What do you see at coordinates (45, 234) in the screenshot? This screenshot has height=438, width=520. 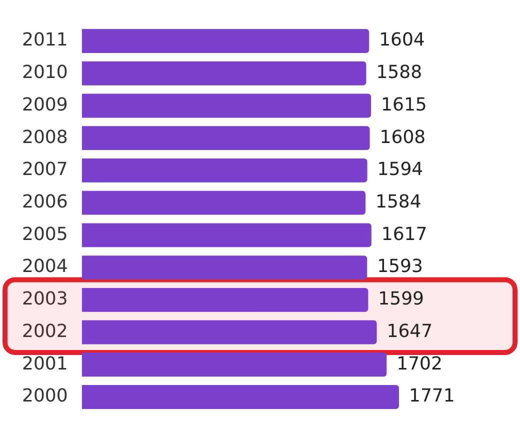 I see `y-tick-label: 2005` at bounding box center [45, 234].